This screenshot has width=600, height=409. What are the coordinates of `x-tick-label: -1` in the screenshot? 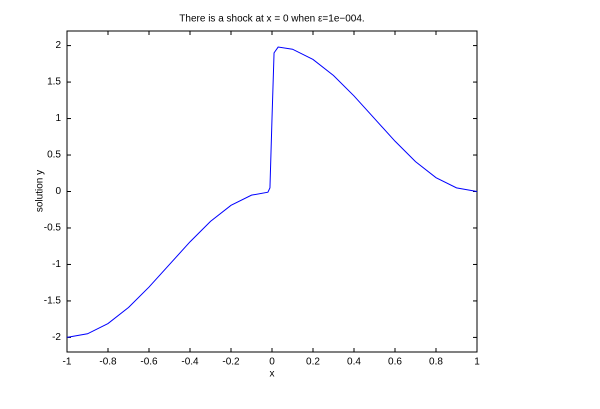 It's located at (67, 362).